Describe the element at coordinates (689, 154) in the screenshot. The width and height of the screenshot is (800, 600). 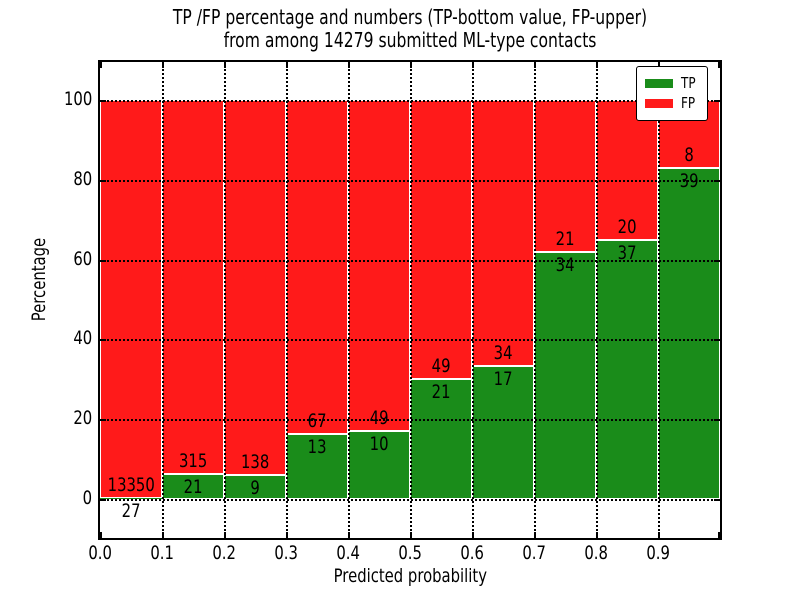
I see `fp-count-label-9: 8` at that location.